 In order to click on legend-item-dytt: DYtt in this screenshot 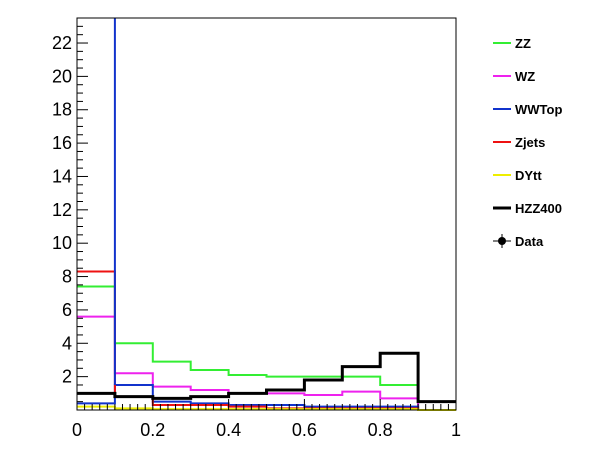, I will do `click(517, 175)`.